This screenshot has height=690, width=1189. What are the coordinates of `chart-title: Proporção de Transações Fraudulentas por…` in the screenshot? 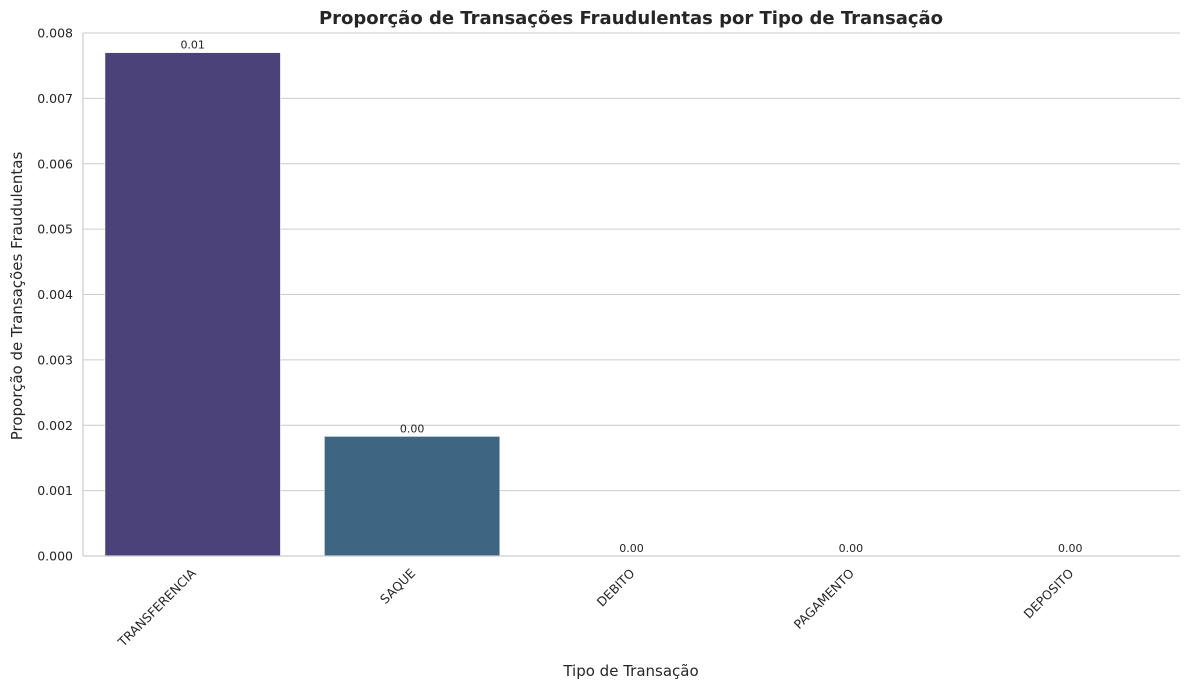 It's located at (631, 18).